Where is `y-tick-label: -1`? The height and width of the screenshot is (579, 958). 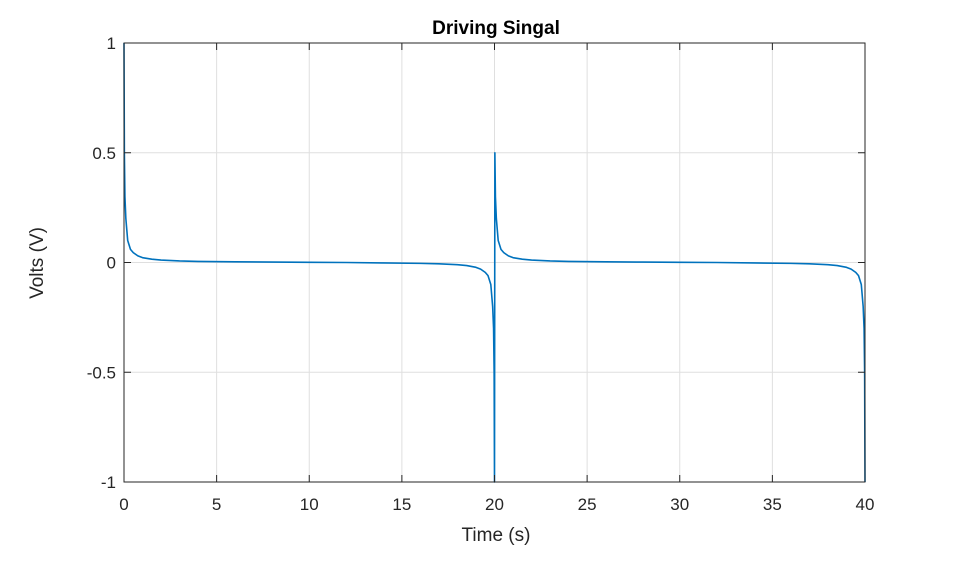 y-tick-label: -1 is located at coordinates (108, 482).